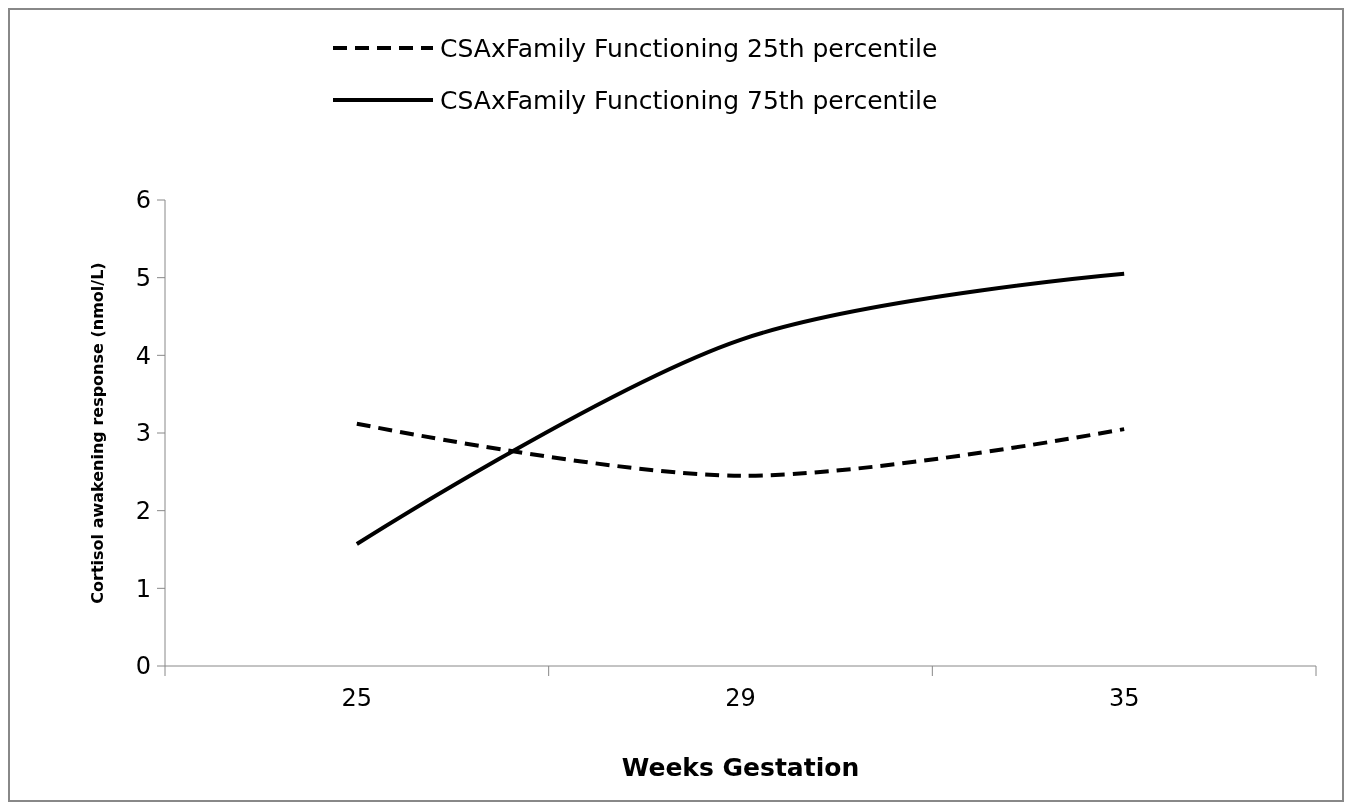 The width and height of the screenshot is (1352, 810). I want to click on y-tick-label: 1, so click(143, 588).